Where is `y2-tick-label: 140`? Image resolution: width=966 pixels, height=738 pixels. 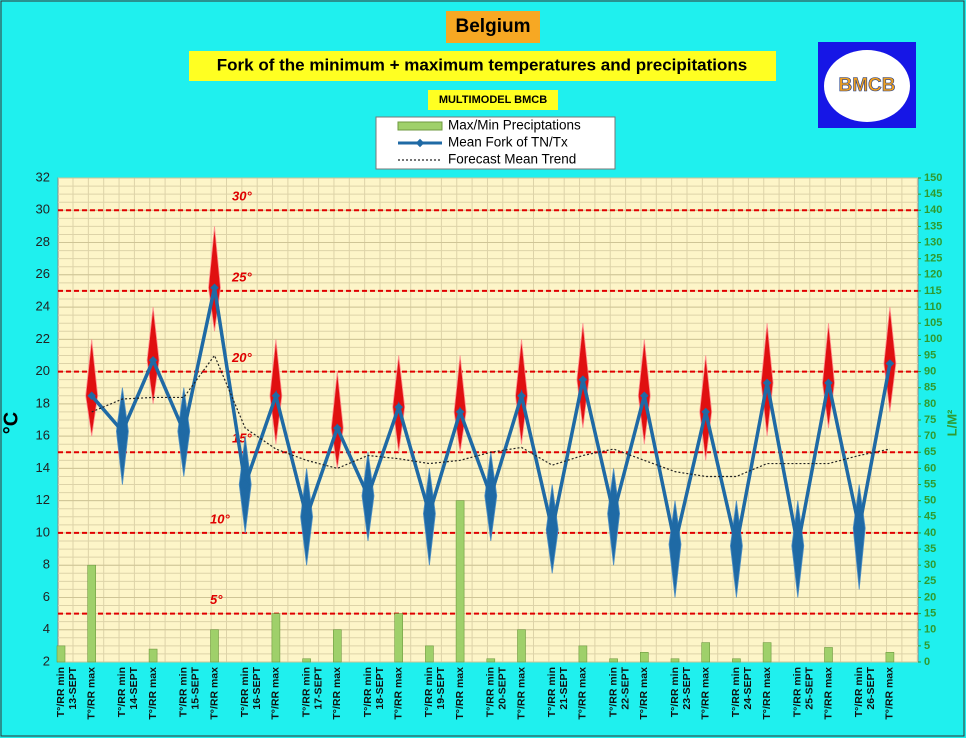
y2-tick-label: 140 is located at coordinates (933, 210).